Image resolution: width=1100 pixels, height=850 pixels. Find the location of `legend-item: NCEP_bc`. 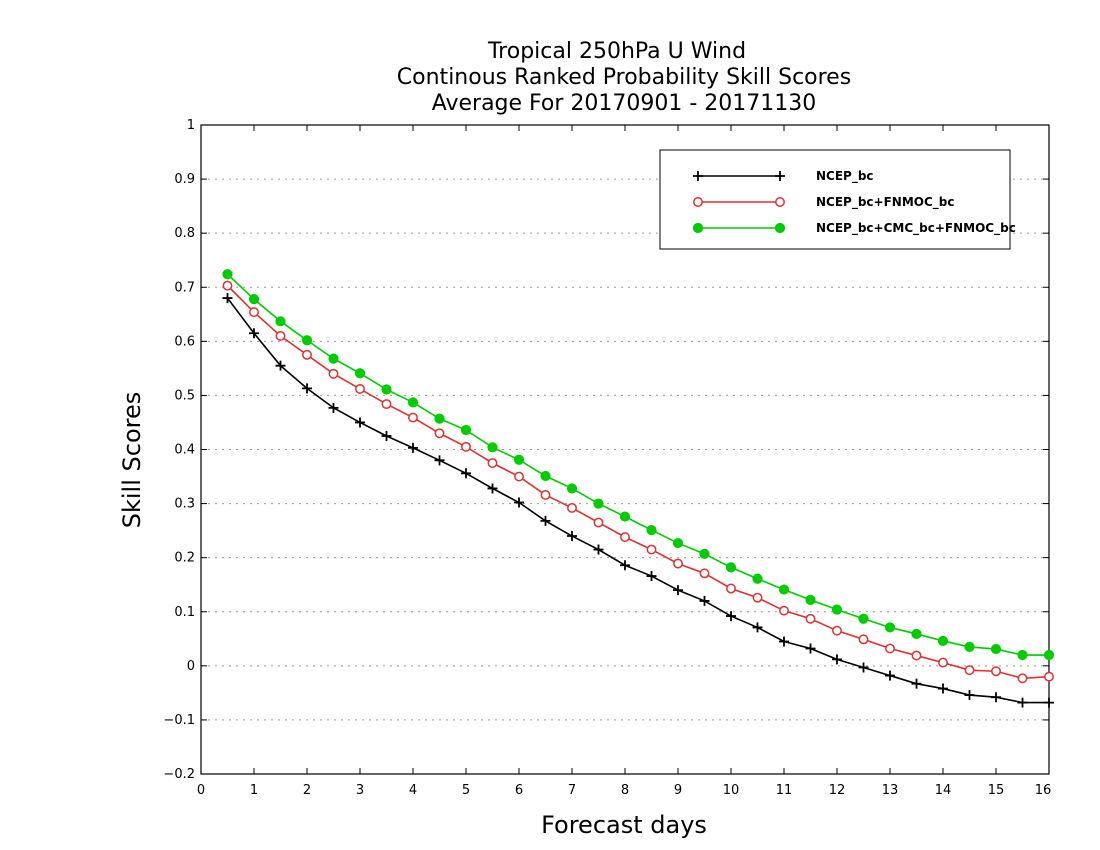

legend-item: NCEP_bc is located at coordinates (783, 176).